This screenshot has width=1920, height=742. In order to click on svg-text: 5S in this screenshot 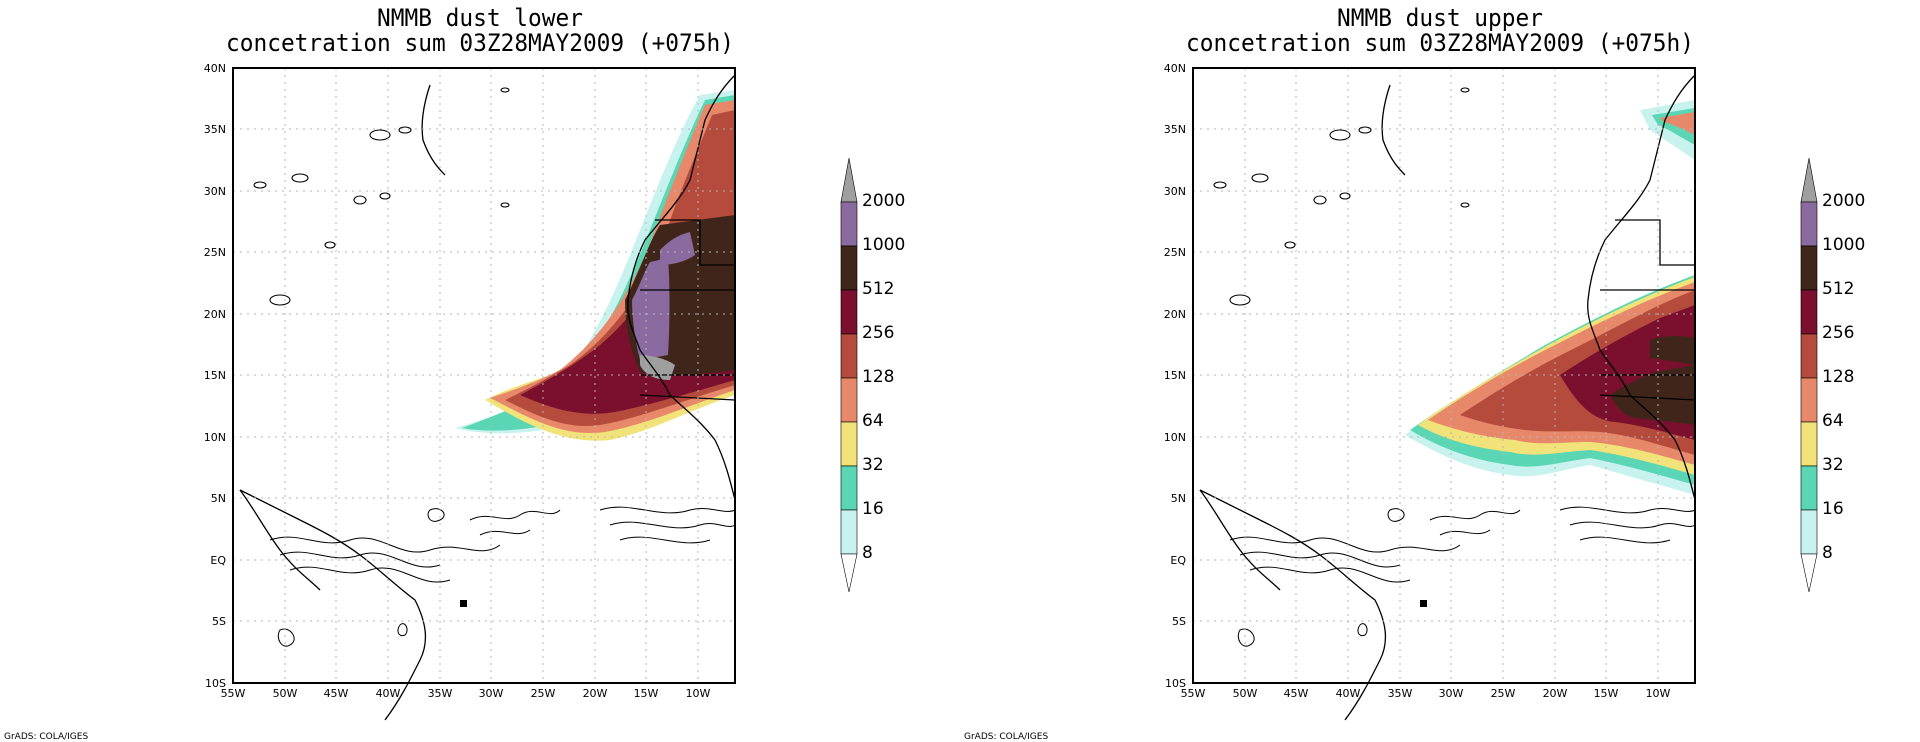, I will do `click(1179, 621)`.